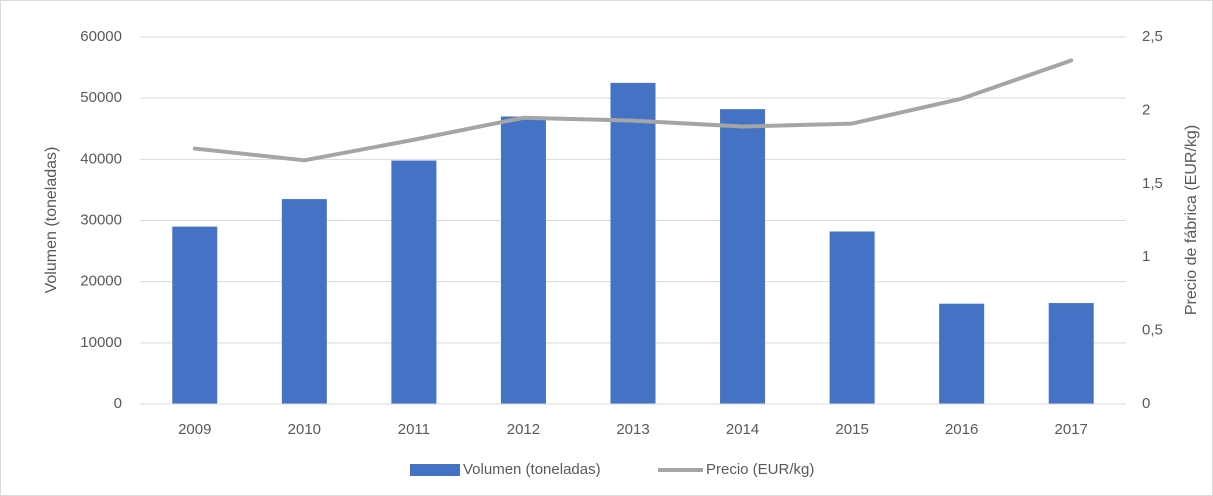 This screenshot has width=1213, height=496. Describe the element at coordinates (101, 342) in the screenshot. I see `y-tick-label: 10000` at that location.